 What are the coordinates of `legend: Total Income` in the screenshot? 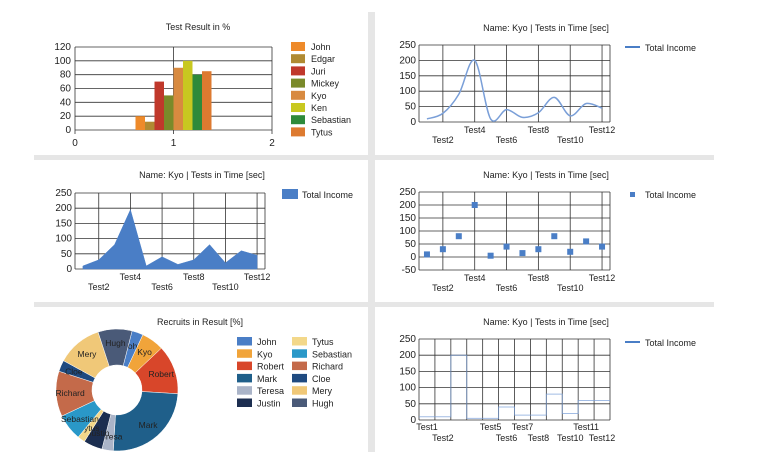 It's located at (660, 343).